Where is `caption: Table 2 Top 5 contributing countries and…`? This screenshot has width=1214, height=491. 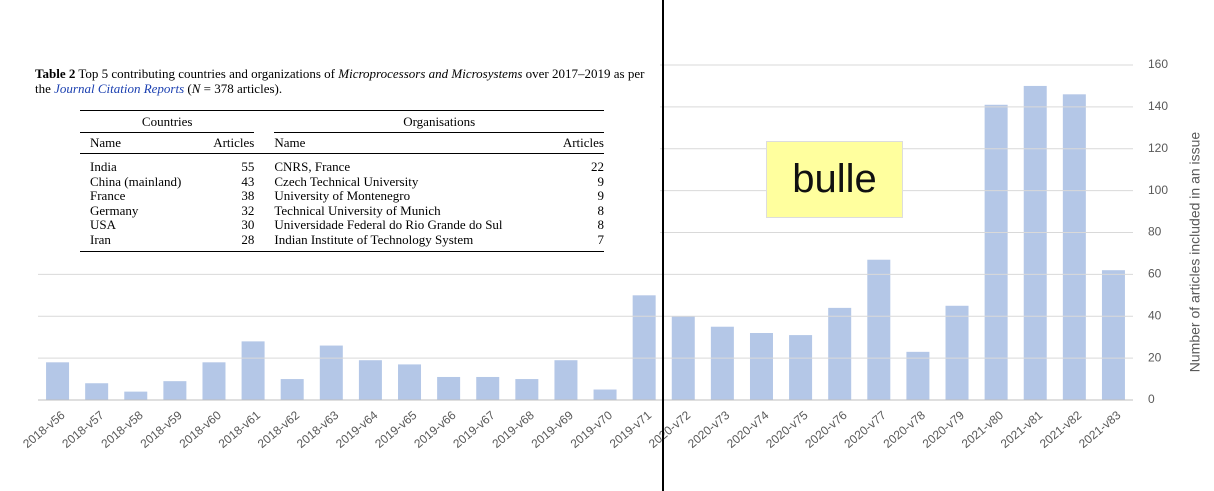 caption: Table 2 Top 5 contributing countries and… is located at coordinates (345, 81).